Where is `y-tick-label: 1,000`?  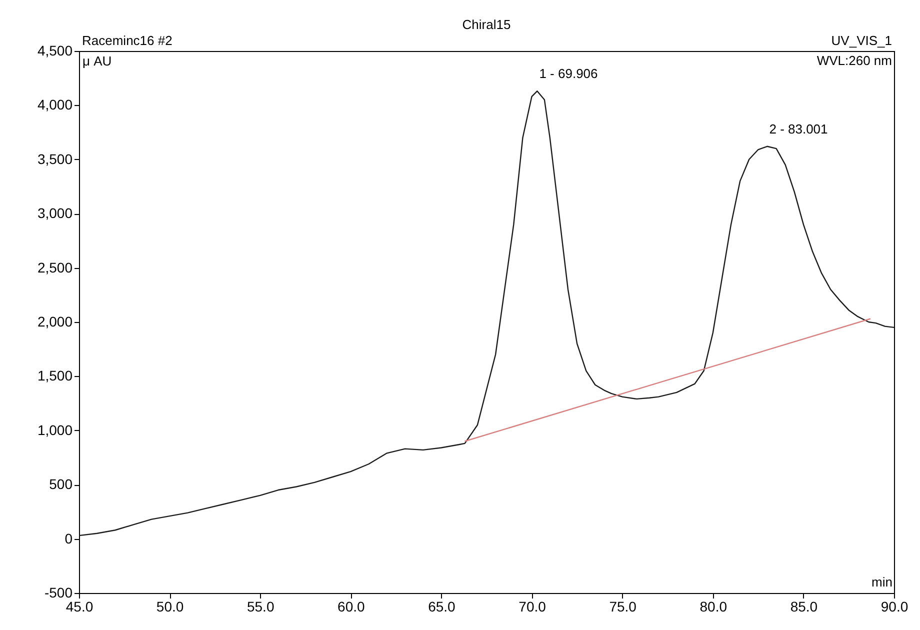 y-tick-label: 1,000 is located at coordinates (55, 430).